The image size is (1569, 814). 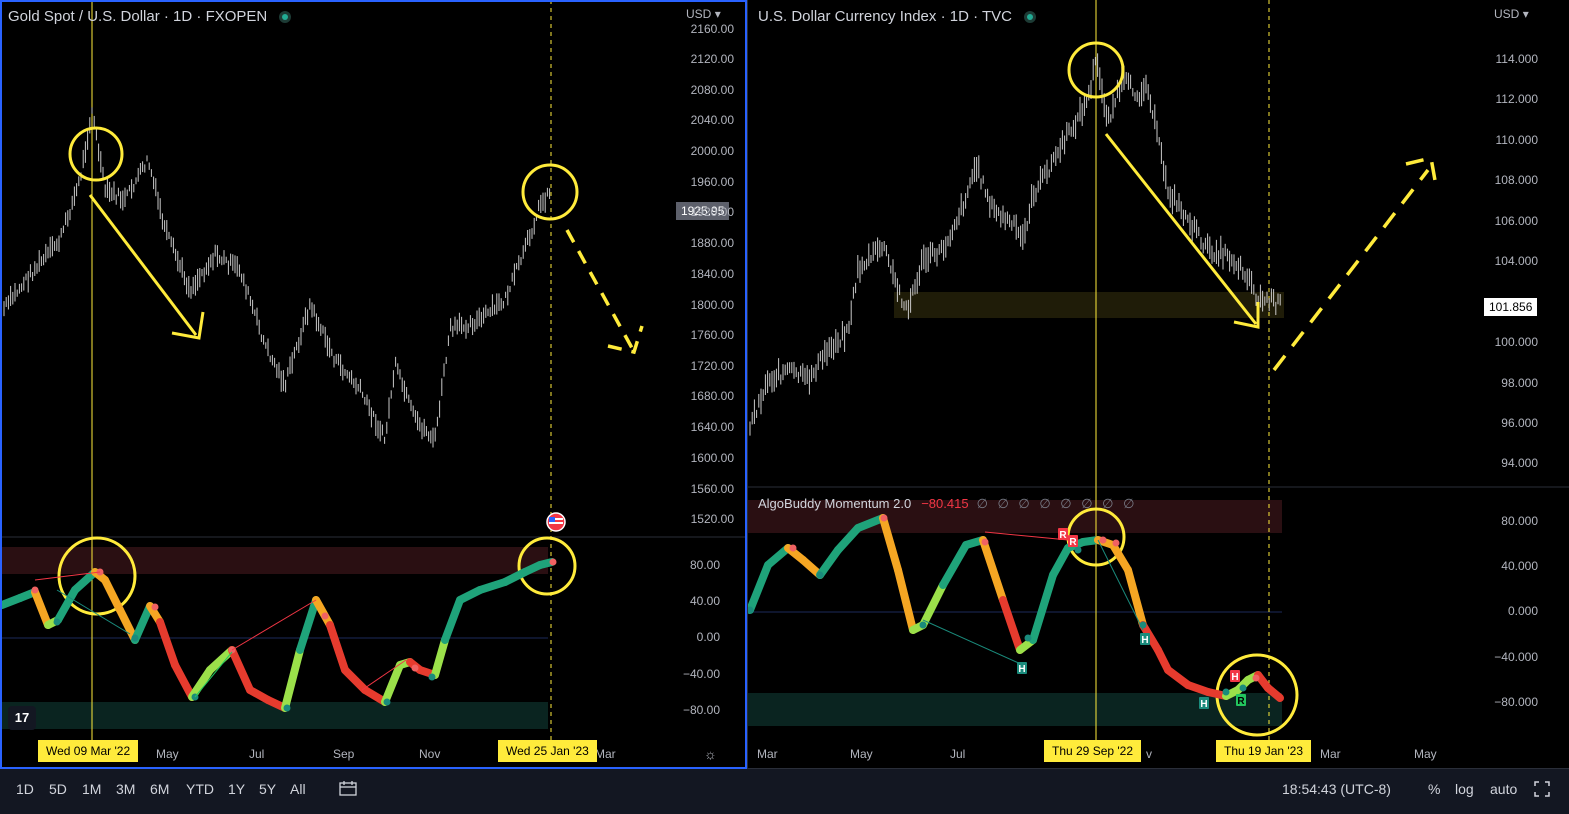 I want to click on price-tick-label: 94.000, so click(x=1519, y=463).